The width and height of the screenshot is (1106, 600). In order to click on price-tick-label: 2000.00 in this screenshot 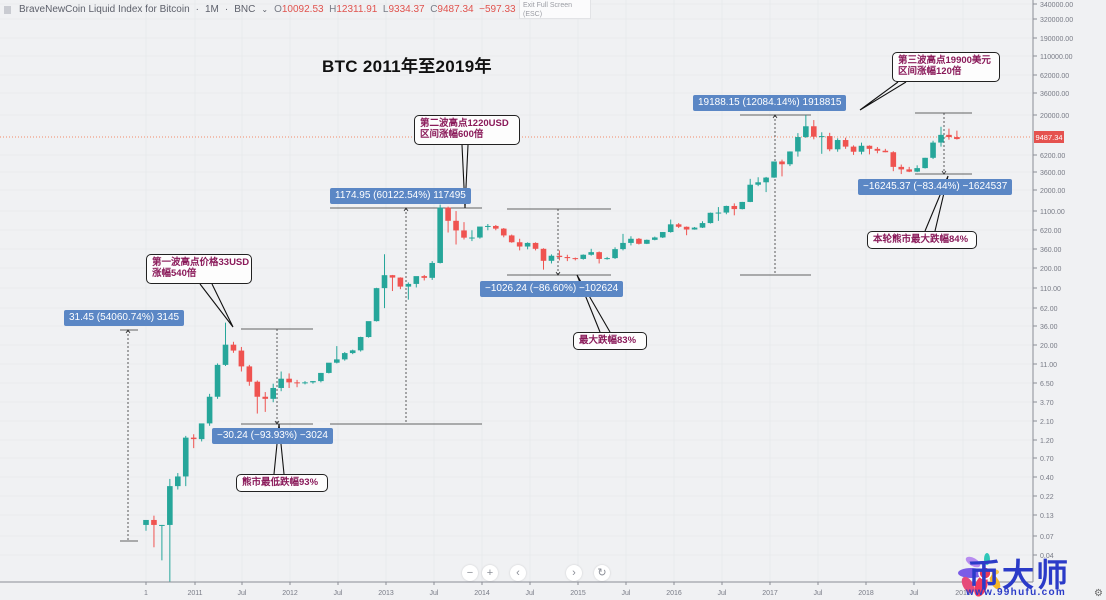, I will do `click(1052, 191)`.